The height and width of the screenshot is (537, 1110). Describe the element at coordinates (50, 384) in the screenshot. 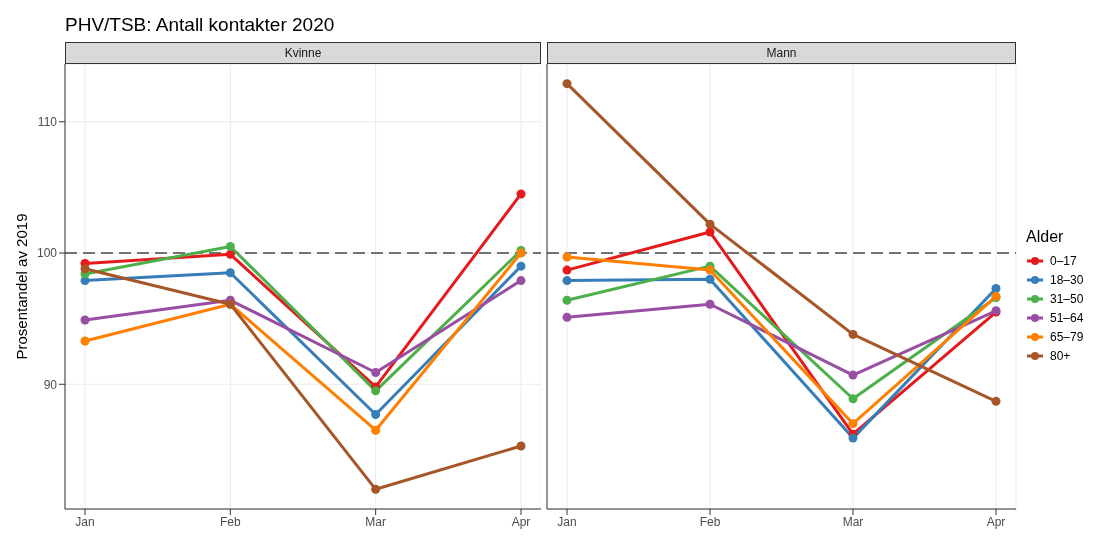

I see `y-tick-label: 90` at that location.